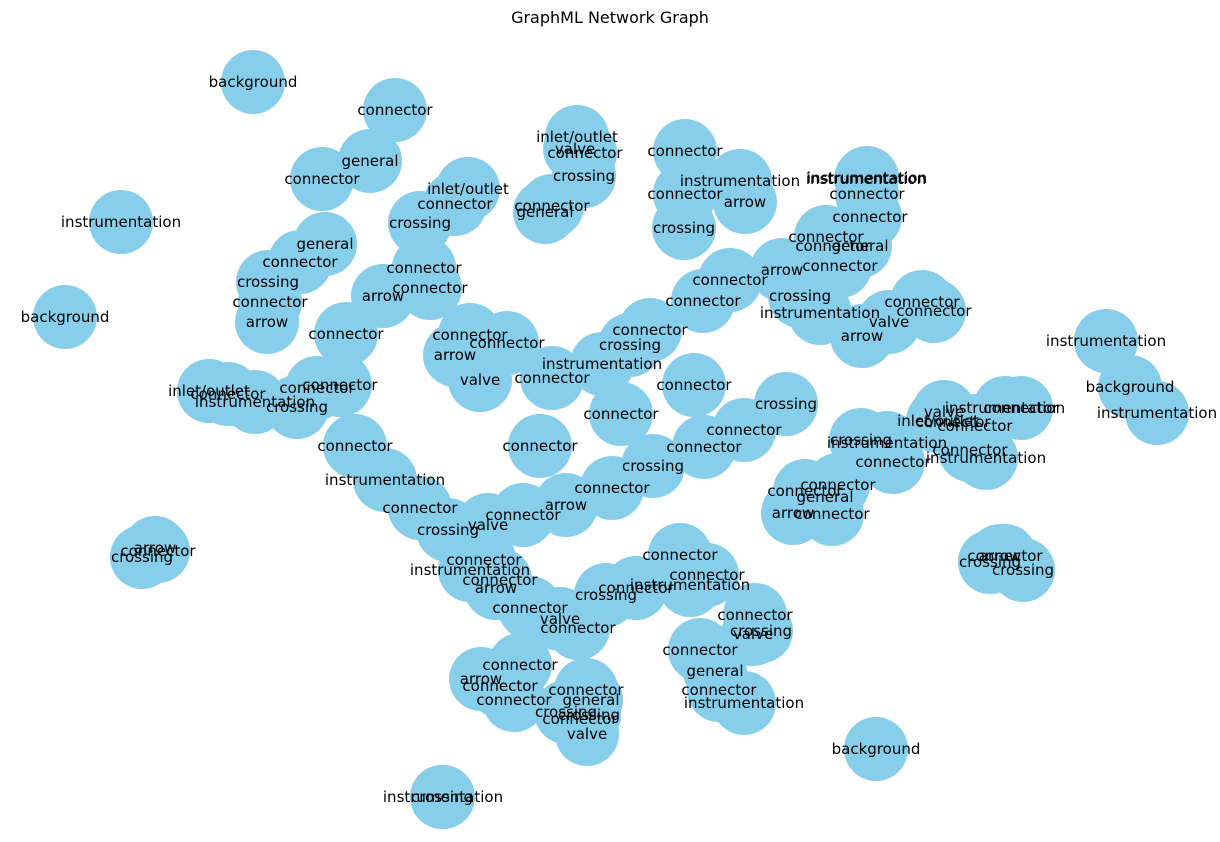 Image resolution: width=1220 pixels, height=842 pixels. Describe the element at coordinates (577, 137) in the screenshot. I see `node-label: inlet/outlet` at that location.